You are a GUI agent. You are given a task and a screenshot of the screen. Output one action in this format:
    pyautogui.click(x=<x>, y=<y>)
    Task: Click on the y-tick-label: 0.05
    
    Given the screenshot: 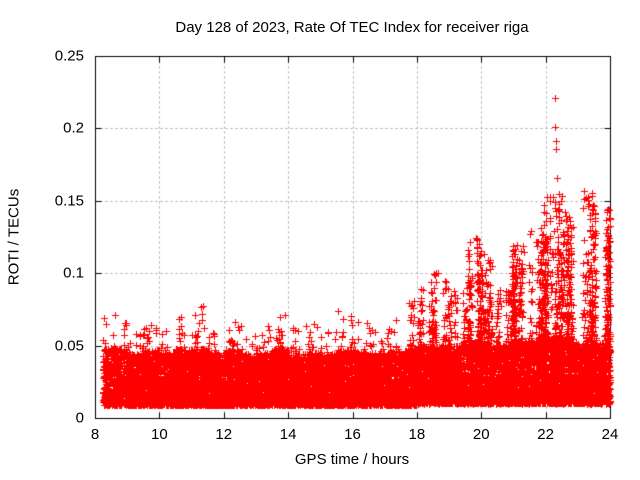 What is the action you would take?
    pyautogui.click(x=69, y=346)
    